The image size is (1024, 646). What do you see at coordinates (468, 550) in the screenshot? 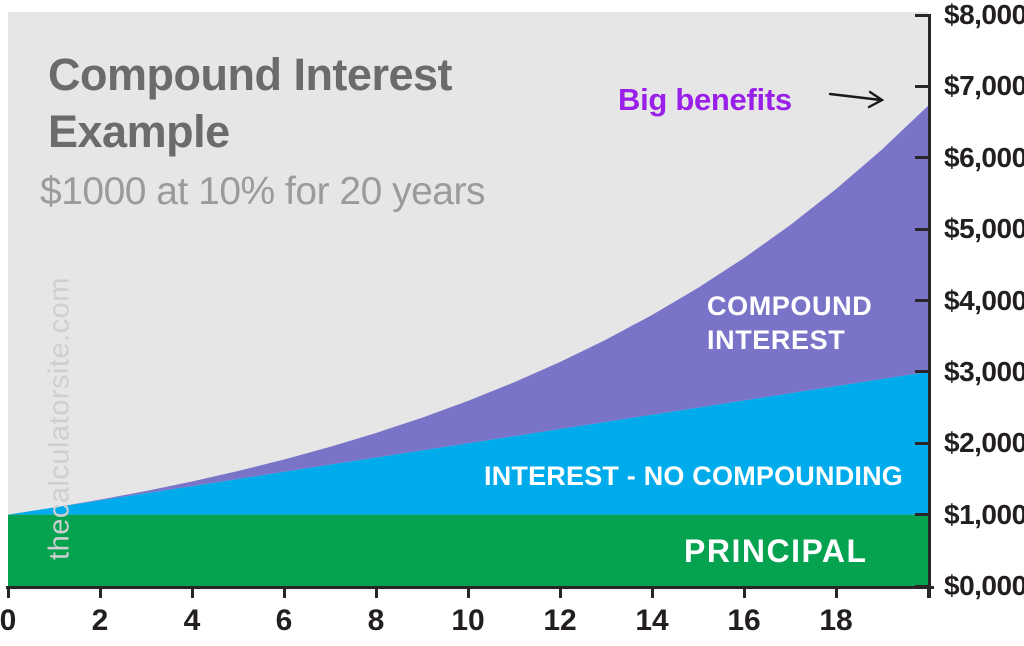
I see `principal-area` at bounding box center [468, 550].